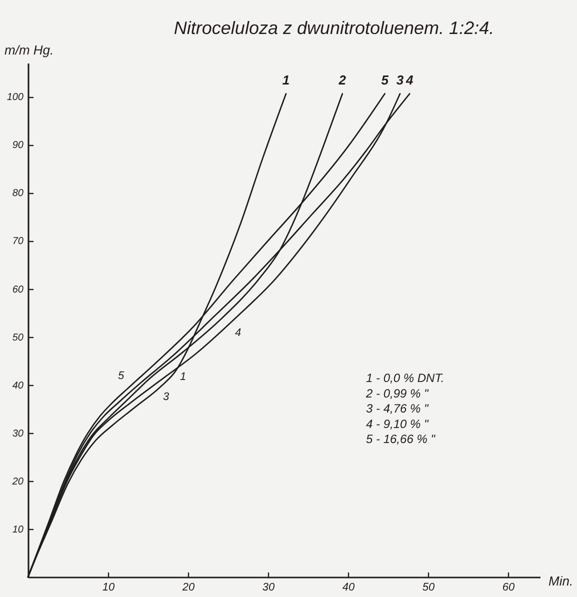 The width and height of the screenshot is (577, 597). I want to click on x-tick-label: 30, so click(269, 588).